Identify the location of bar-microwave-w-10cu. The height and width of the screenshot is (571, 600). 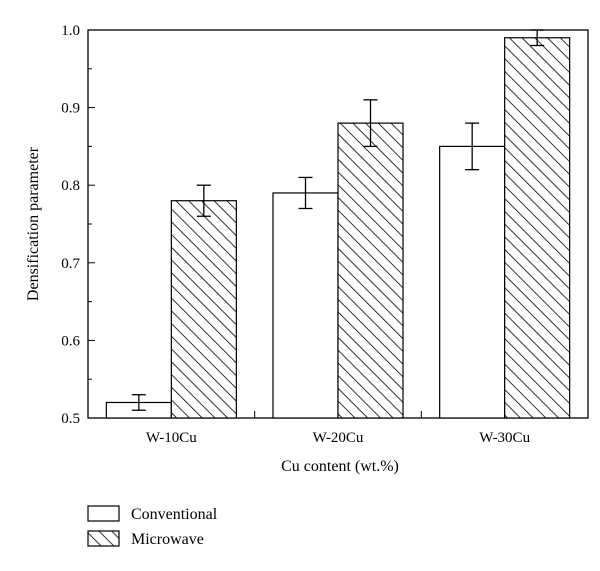
(203, 309).